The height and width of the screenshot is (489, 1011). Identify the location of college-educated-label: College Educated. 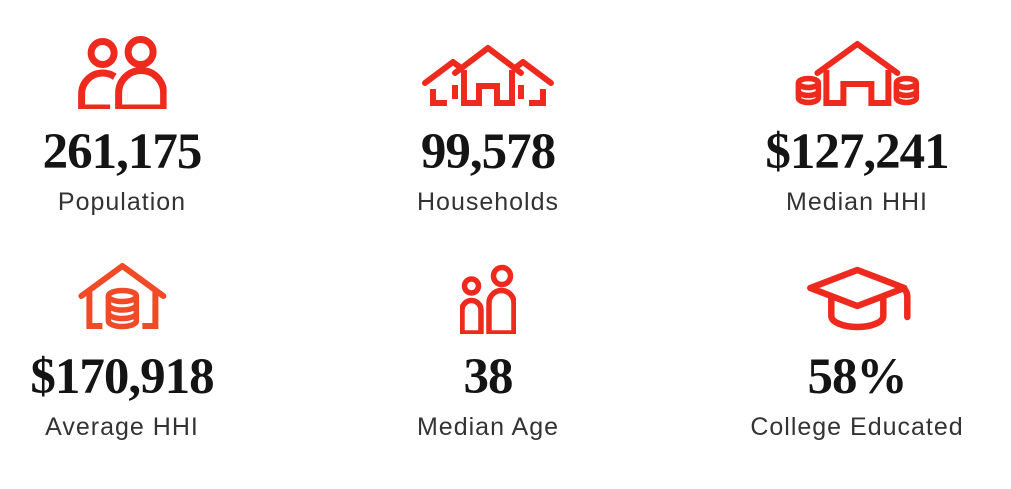
(857, 427).